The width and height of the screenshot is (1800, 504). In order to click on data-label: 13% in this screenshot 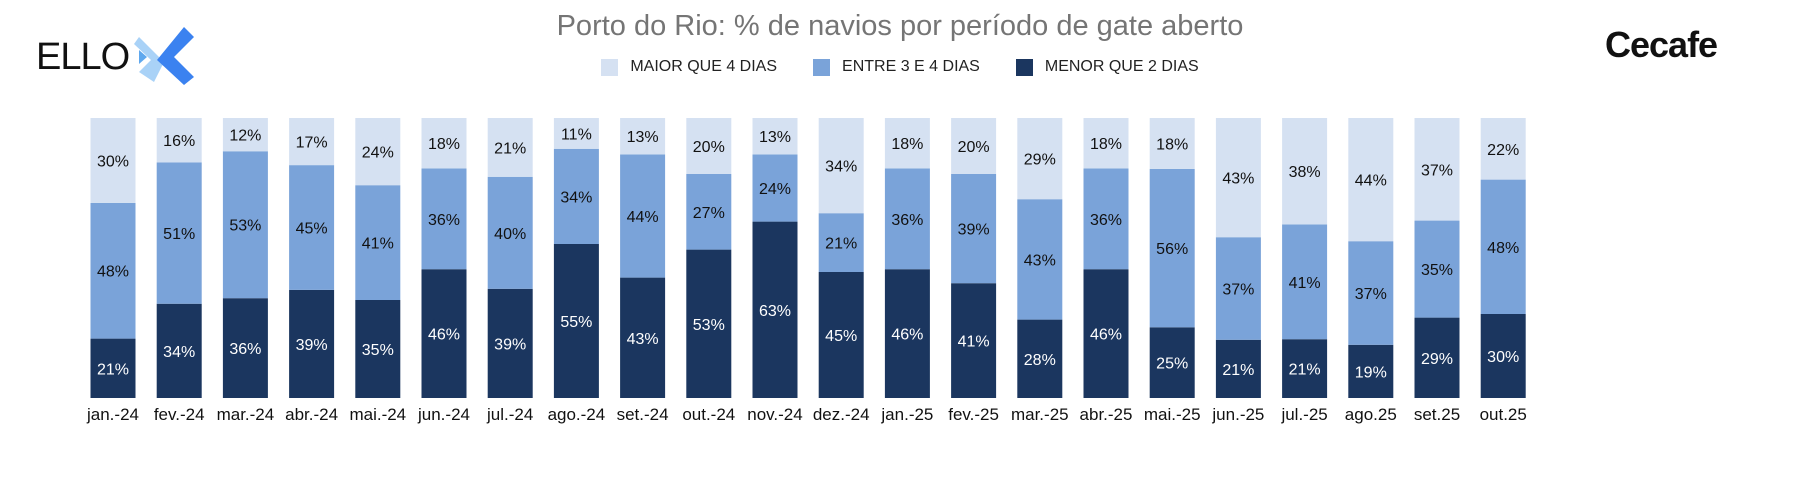, I will do `click(775, 137)`.